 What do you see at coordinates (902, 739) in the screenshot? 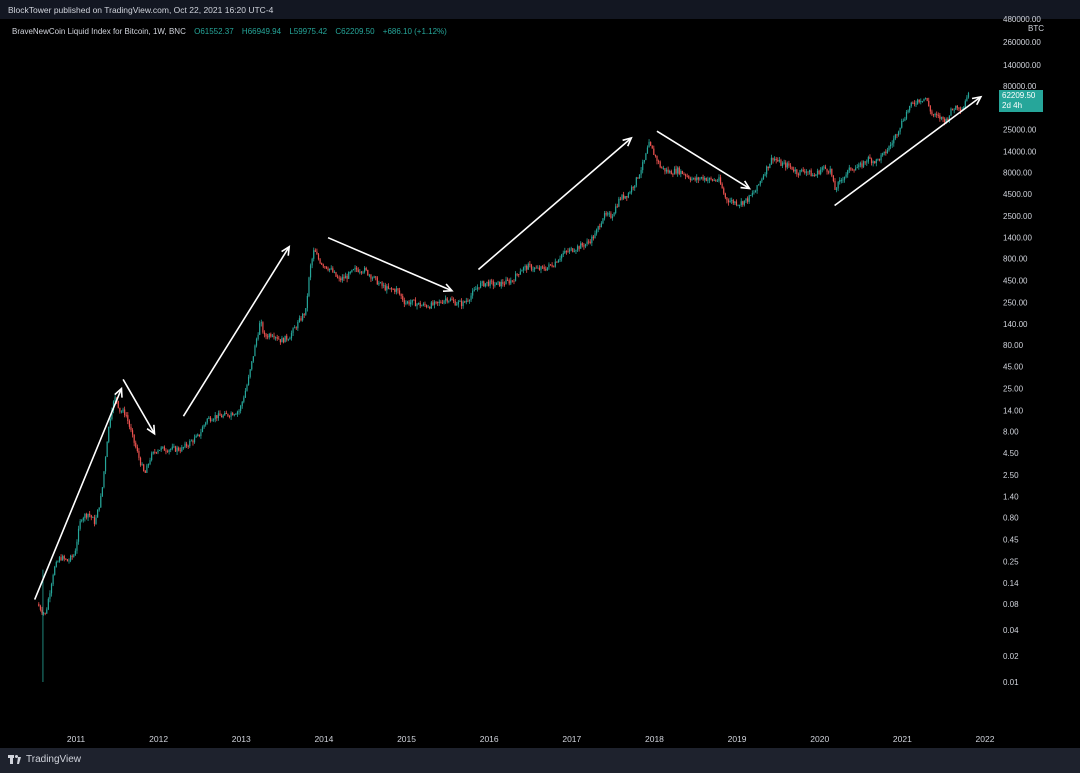
I see `x-tick-label: 2021` at bounding box center [902, 739].